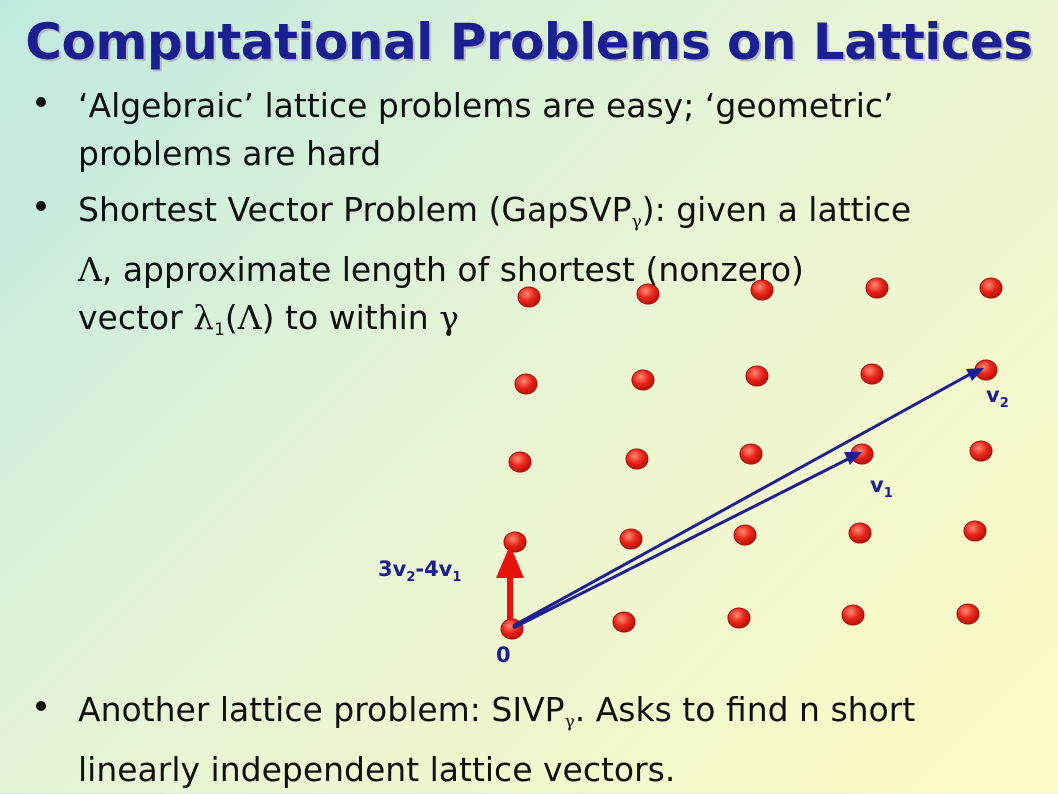 The image size is (1058, 794). I want to click on vector-v2-arrowhead, so click(975, 374).